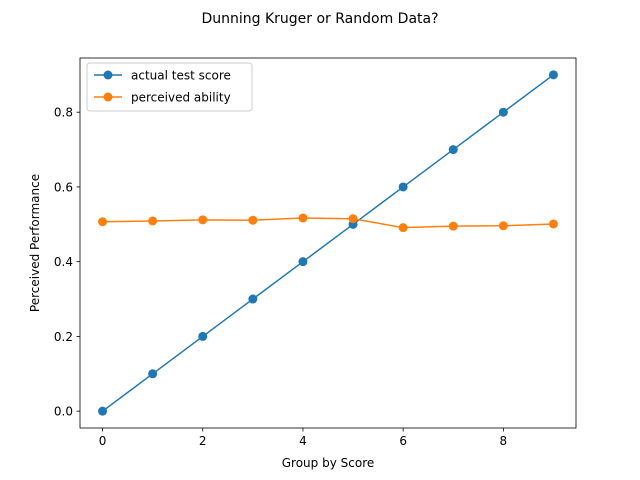 Image resolution: width=640 pixels, height=480 pixels. I want to click on series-perceived-ability, so click(328, 223).